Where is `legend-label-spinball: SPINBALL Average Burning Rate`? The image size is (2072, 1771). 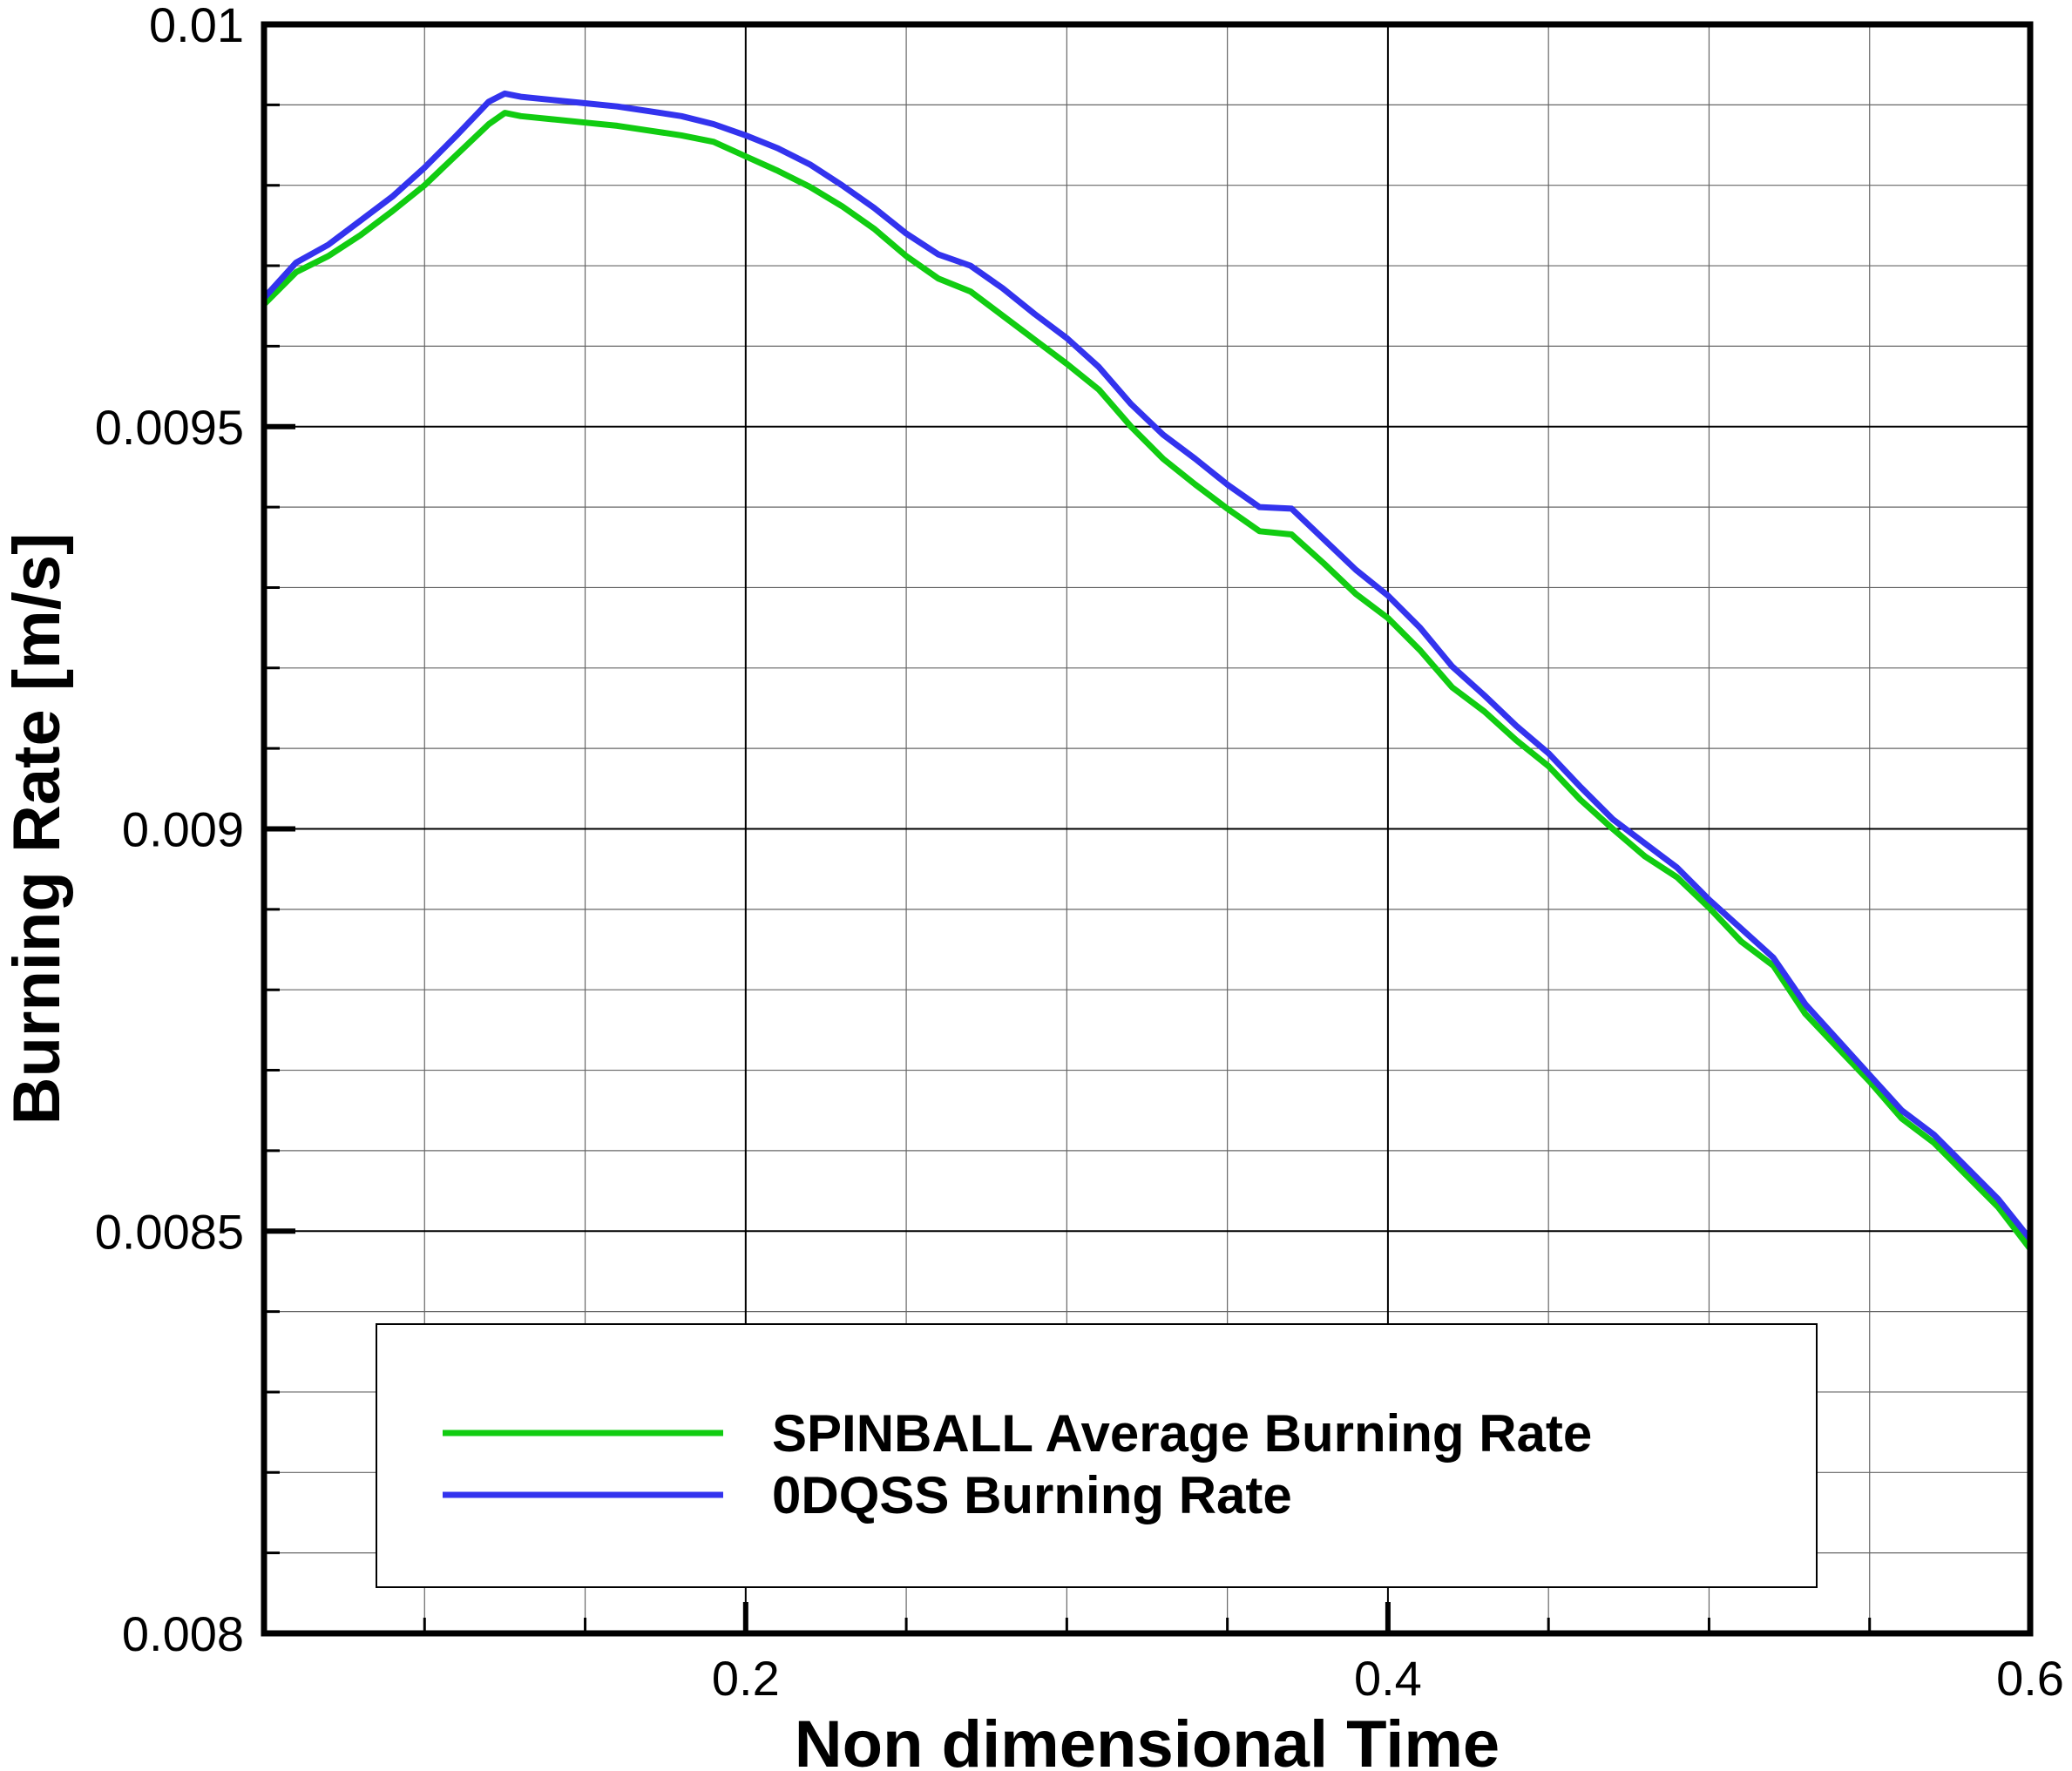 legend-label-spinball: SPINBALL Average Burning Rate is located at coordinates (1182, 1434).